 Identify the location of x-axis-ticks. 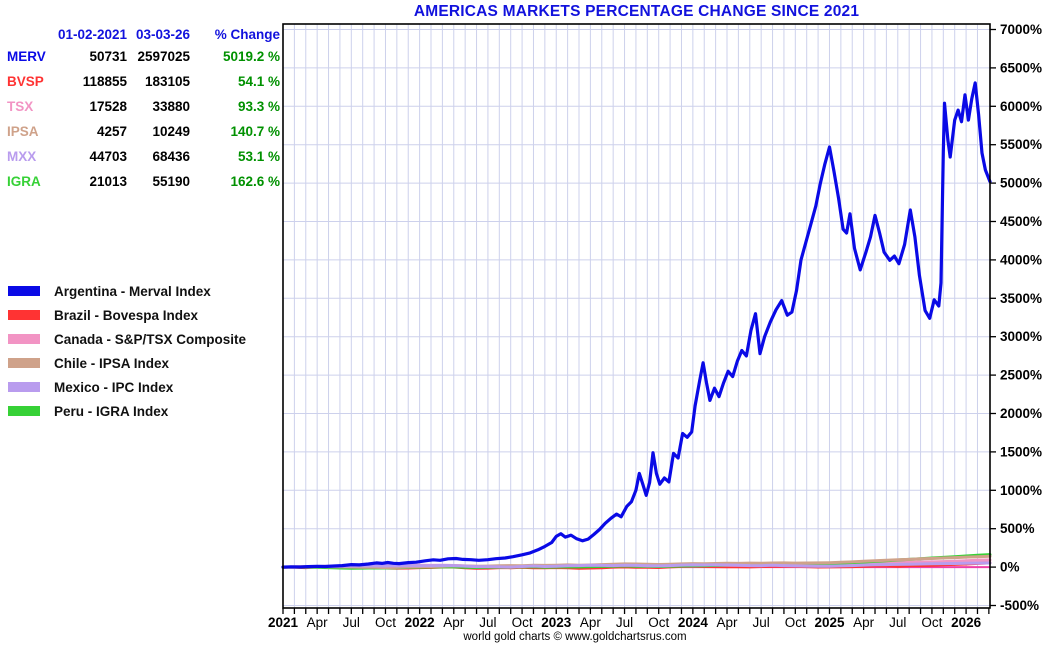
(636, 611).